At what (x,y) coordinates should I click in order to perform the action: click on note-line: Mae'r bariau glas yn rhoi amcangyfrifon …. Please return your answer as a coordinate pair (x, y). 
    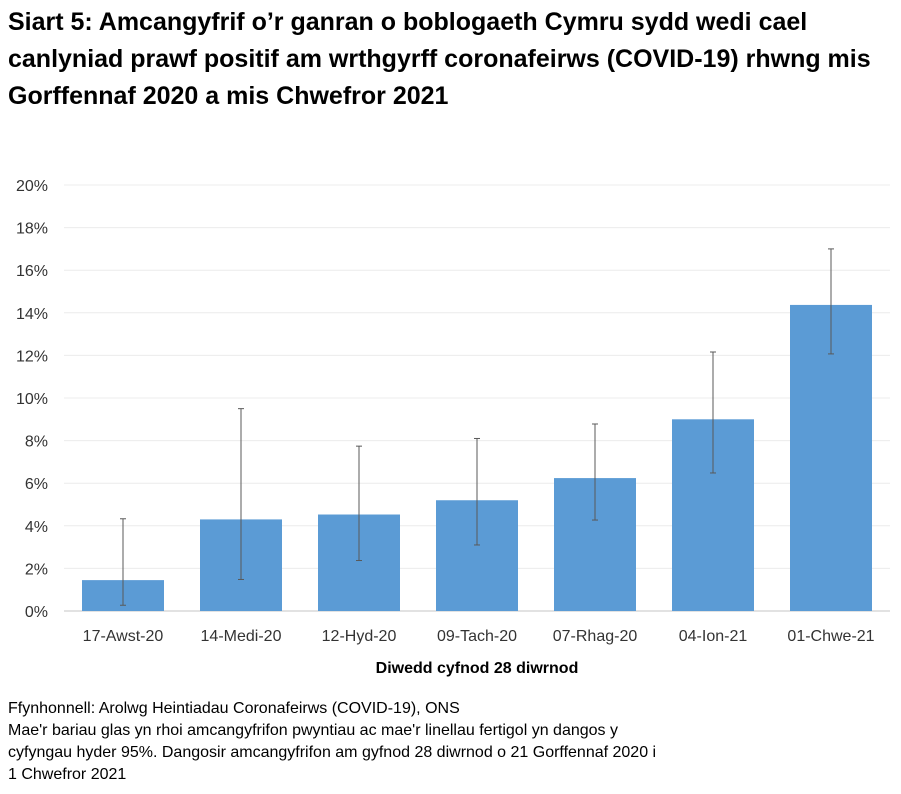
    Looking at the image, I should click on (313, 730).